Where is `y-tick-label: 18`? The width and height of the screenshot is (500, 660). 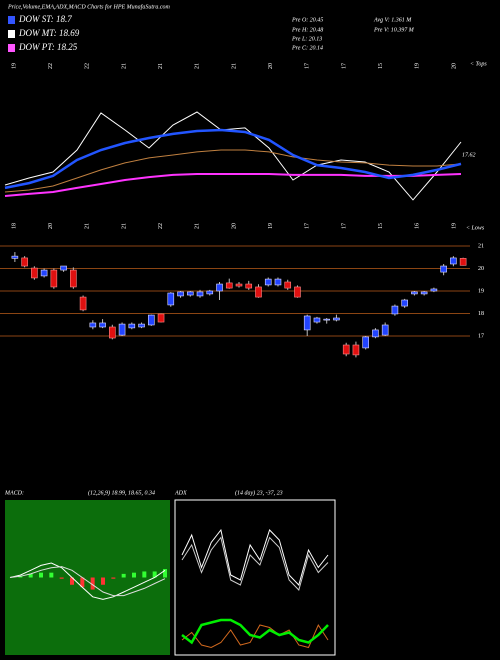
y-tick-label: 18 is located at coordinates (481, 314).